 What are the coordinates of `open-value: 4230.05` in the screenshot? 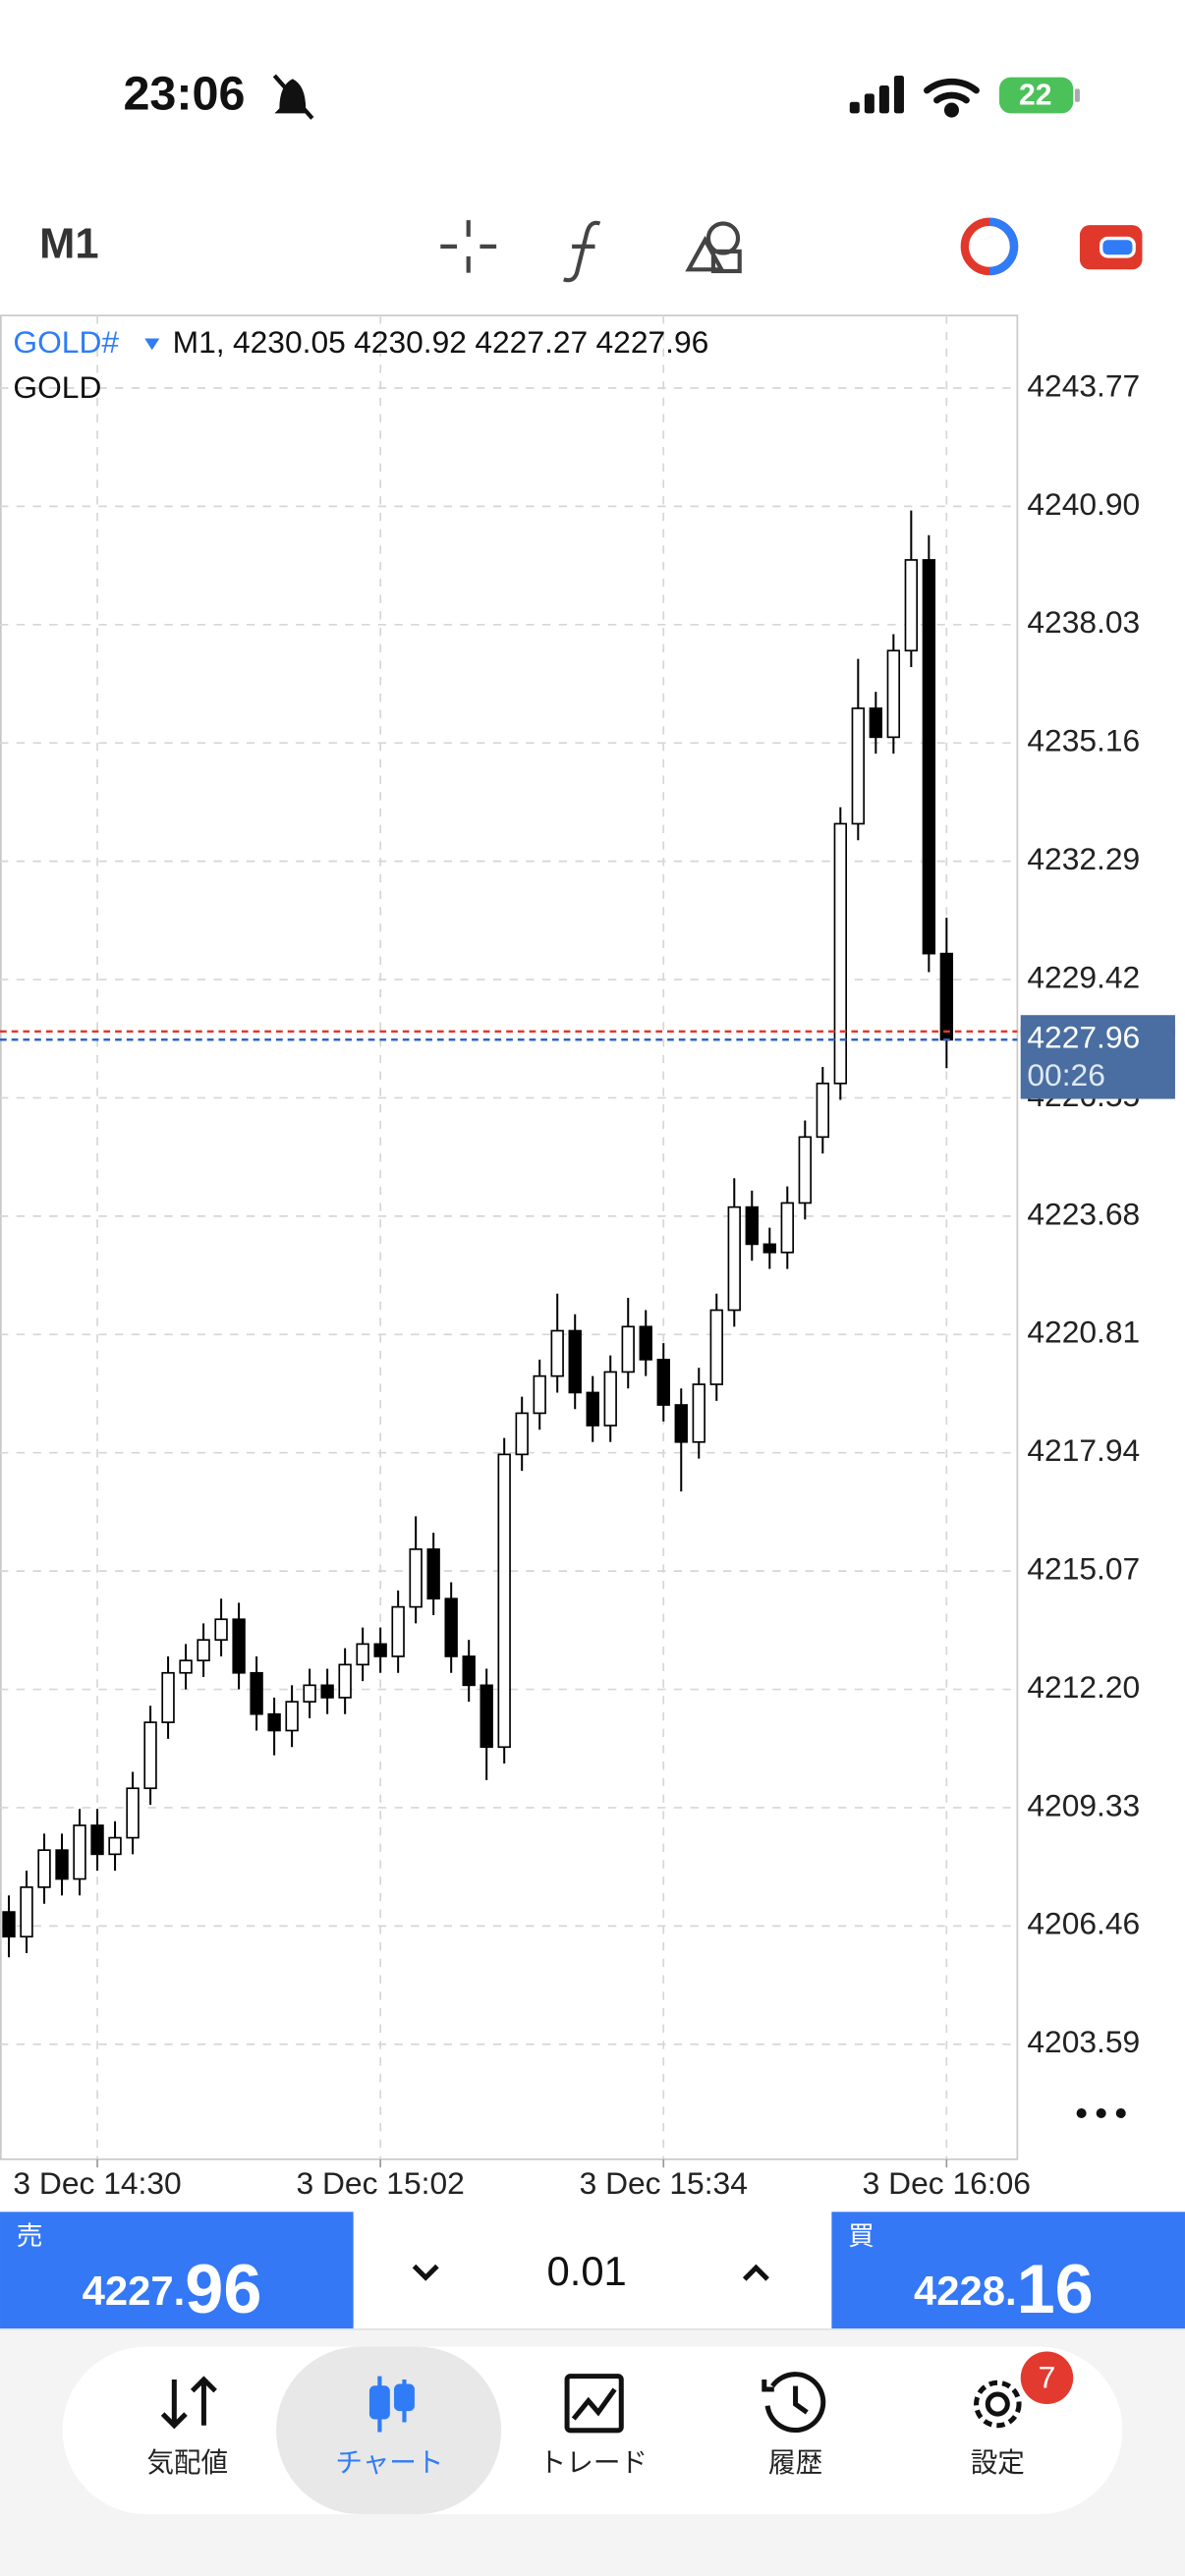 It's located at (289, 343).